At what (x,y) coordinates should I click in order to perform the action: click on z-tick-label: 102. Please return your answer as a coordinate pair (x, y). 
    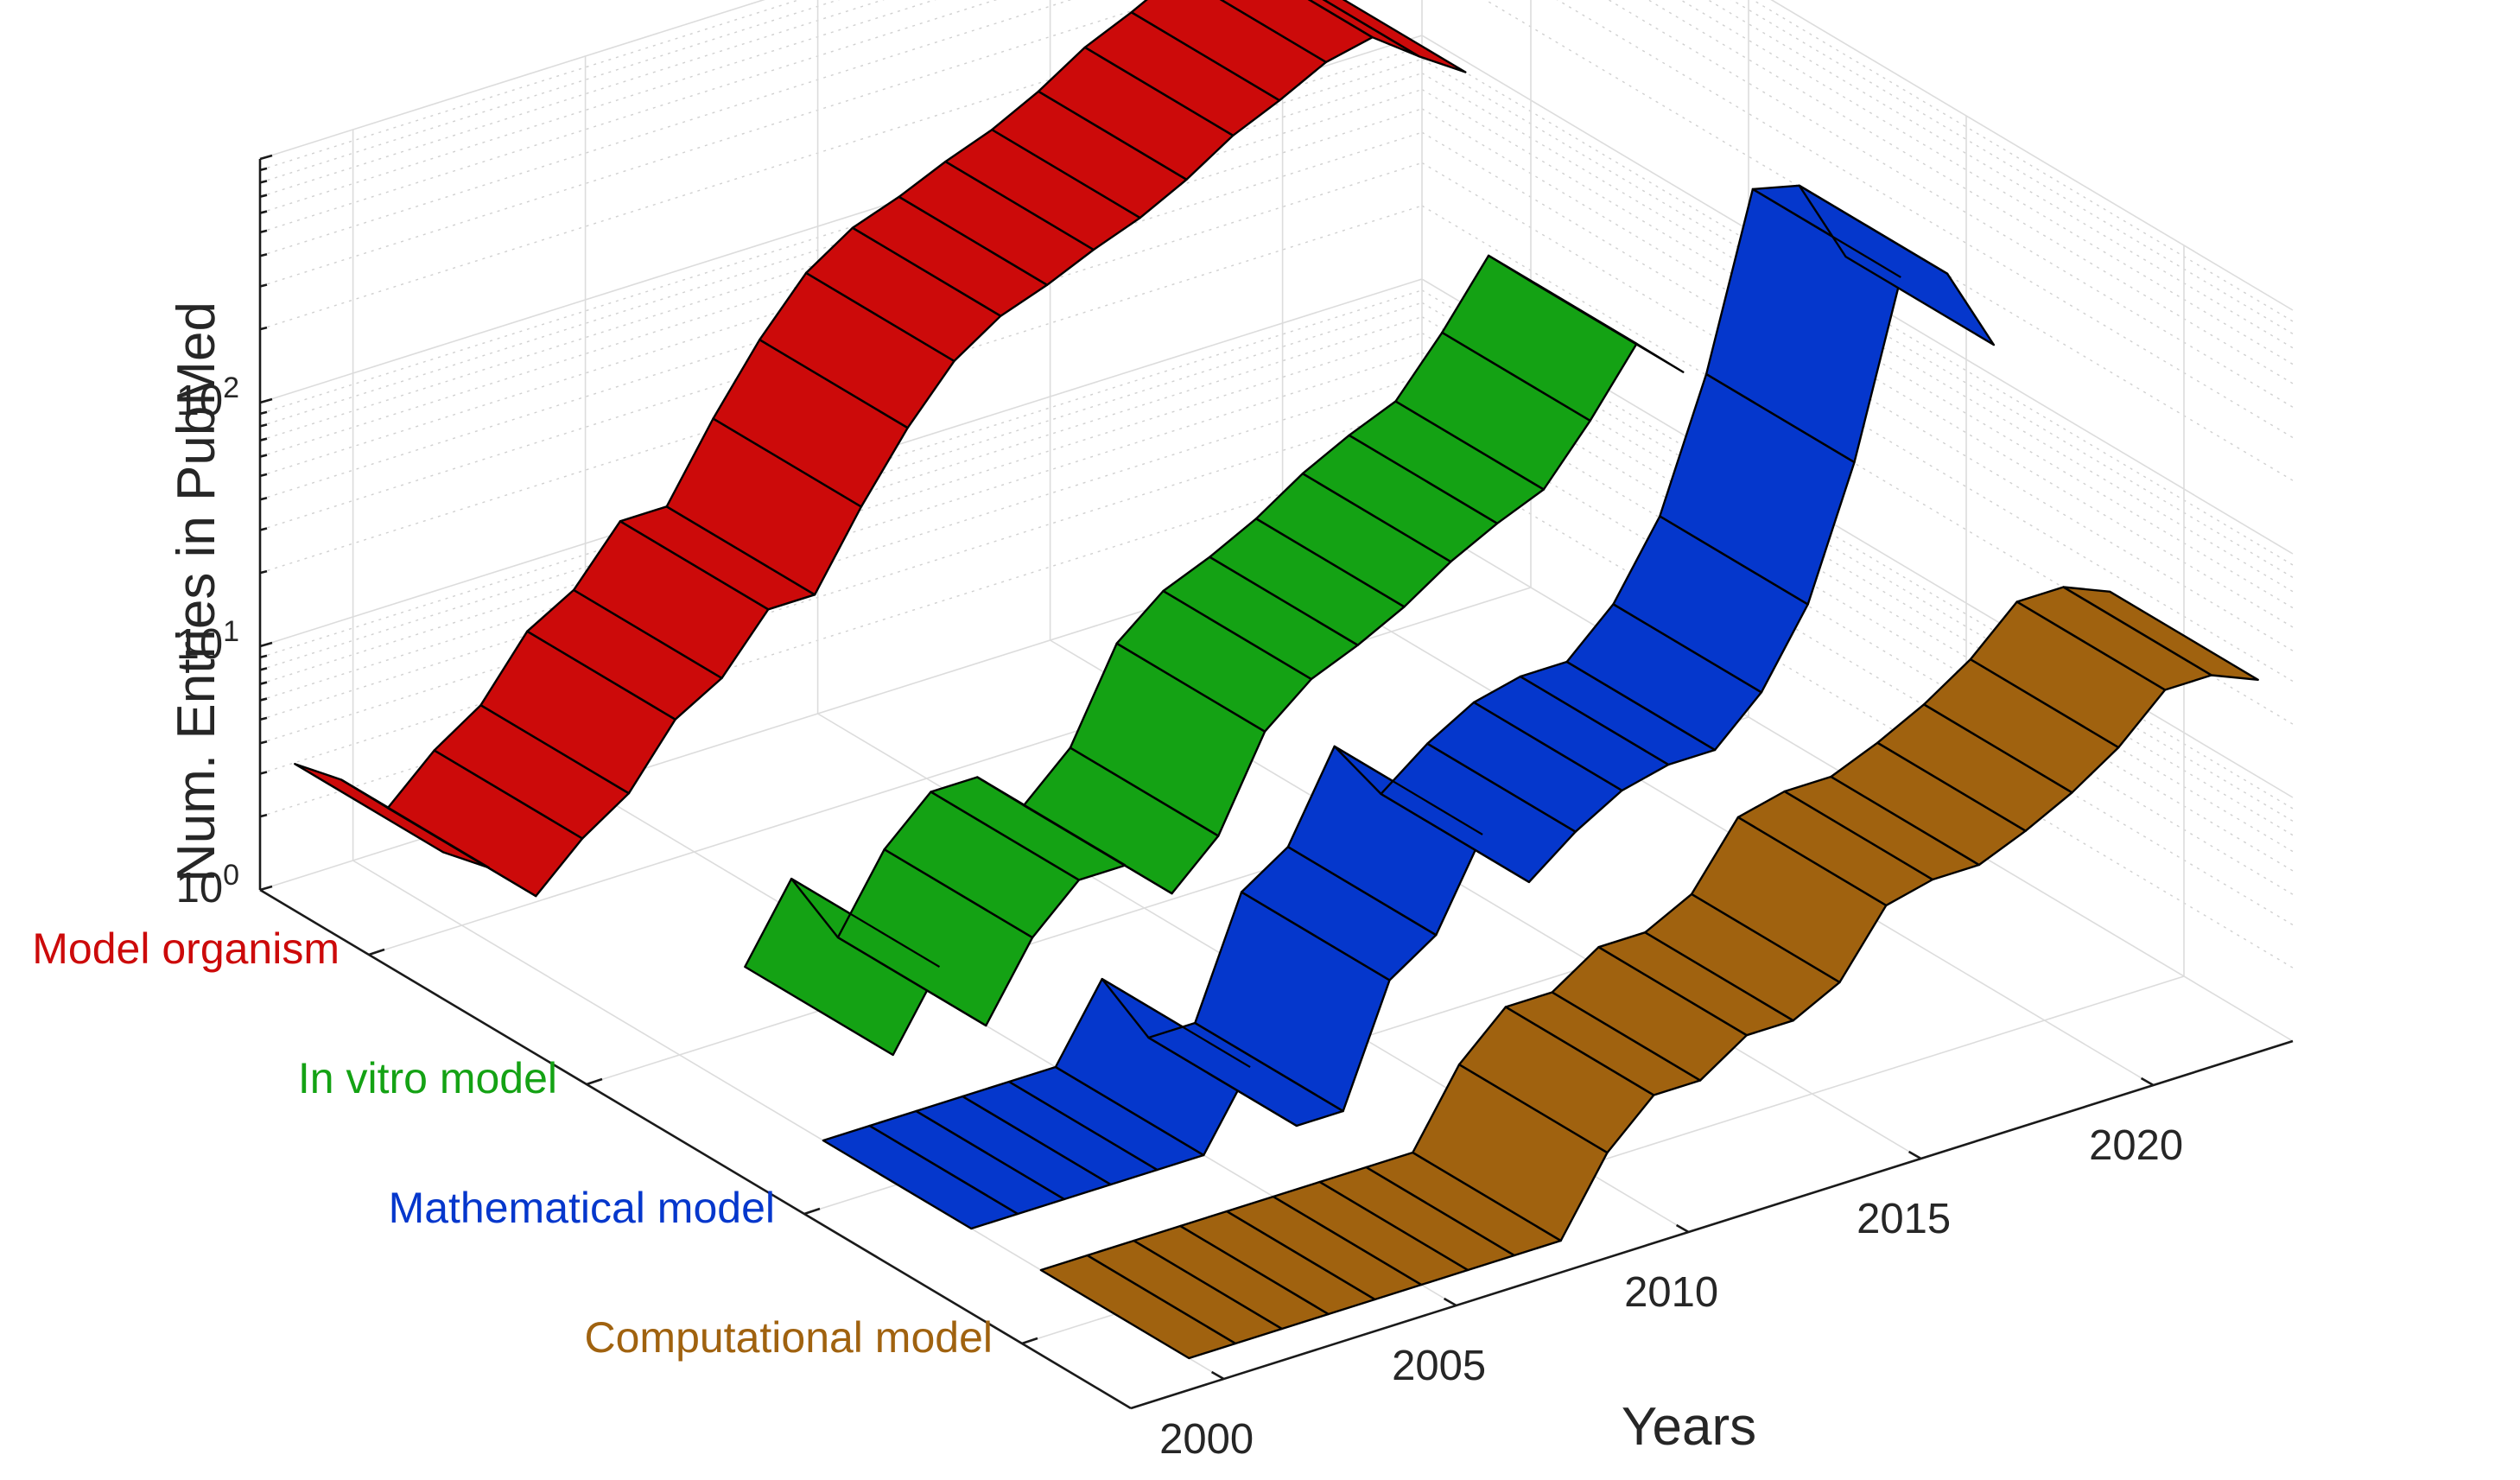
    Looking at the image, I should click on (208, 398).